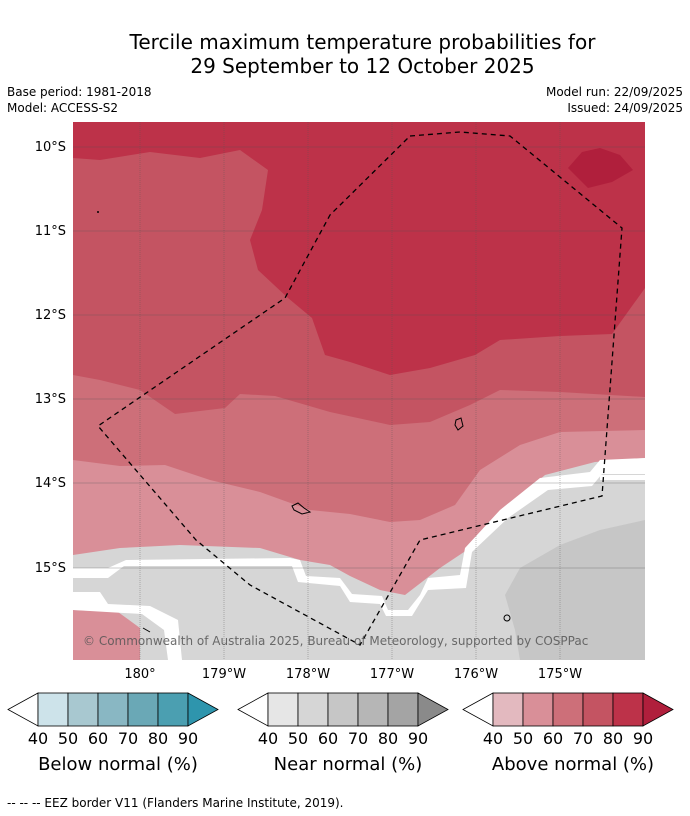 The height and width of the screenshot is (816, 690). Describe the element at coordinates (50, 231) in the screenshot. I see `lat-label: 11°S` at that location.